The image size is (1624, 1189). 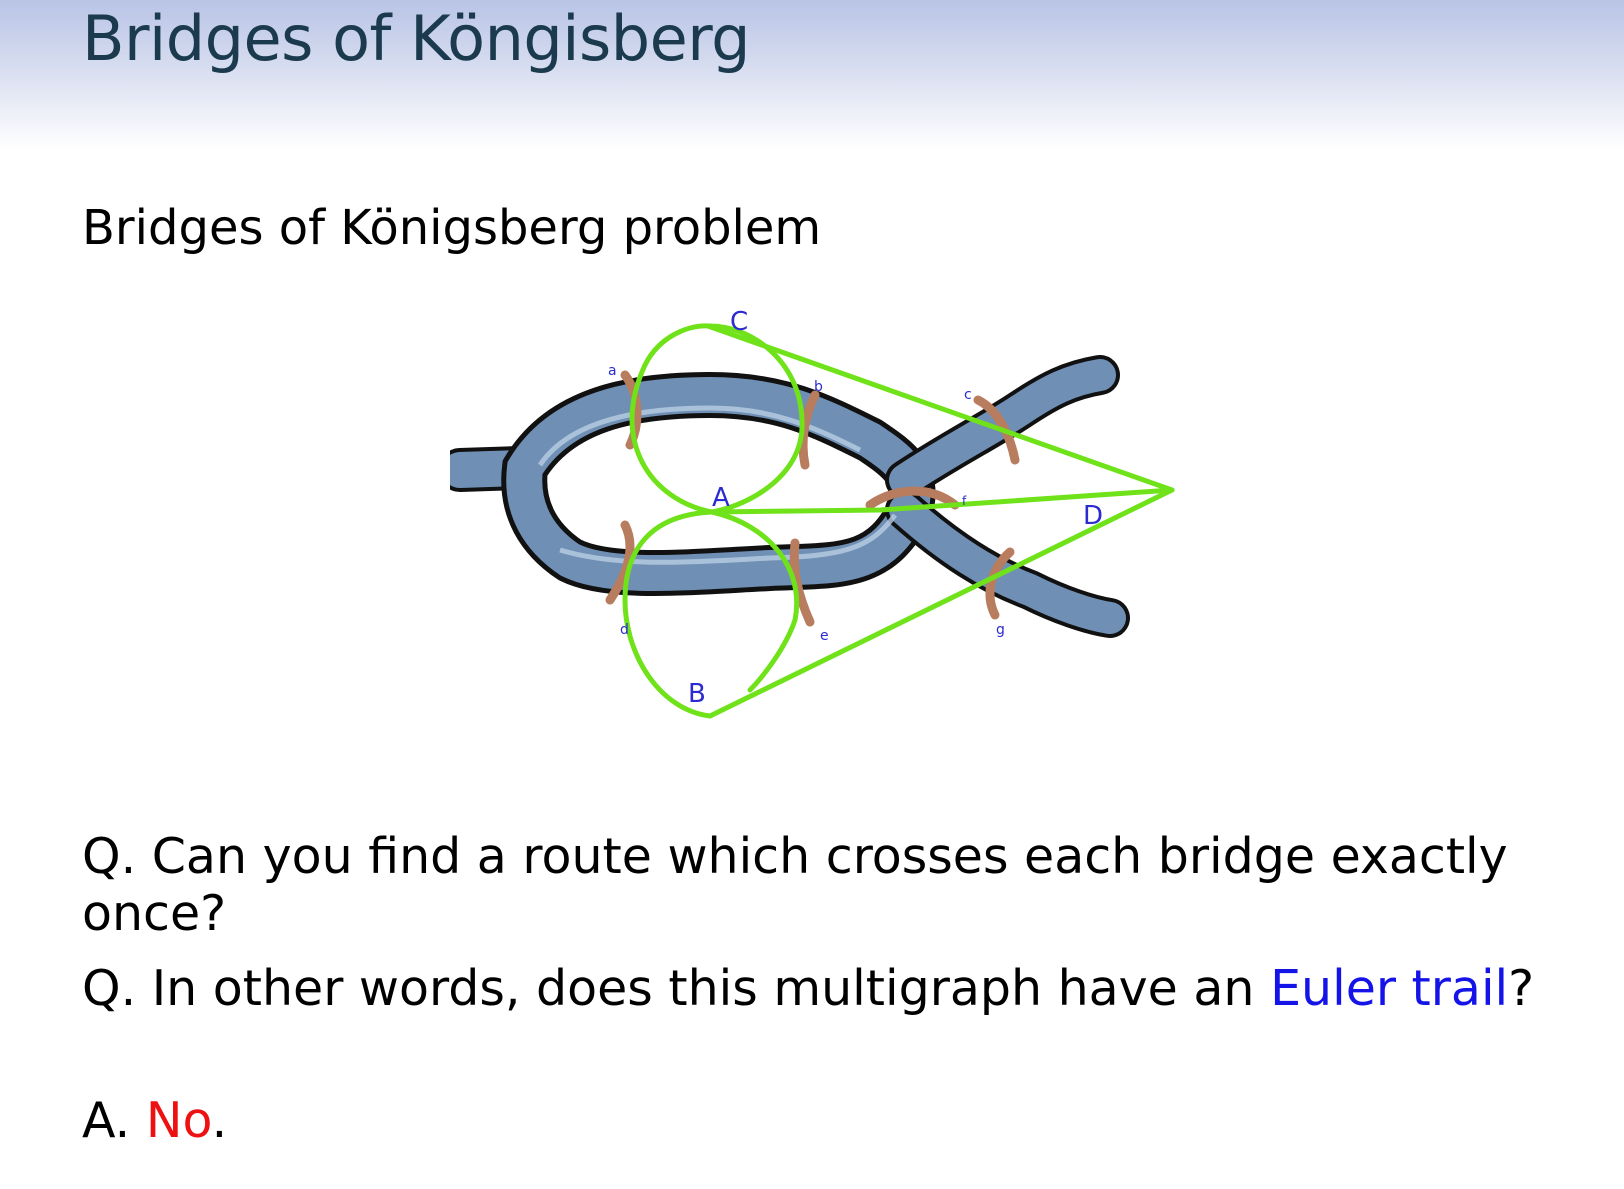 What do you see at coordinates (612, 371) in the screenshot?
I see `bridge-label-a: a` at bounding box center [612, 371].